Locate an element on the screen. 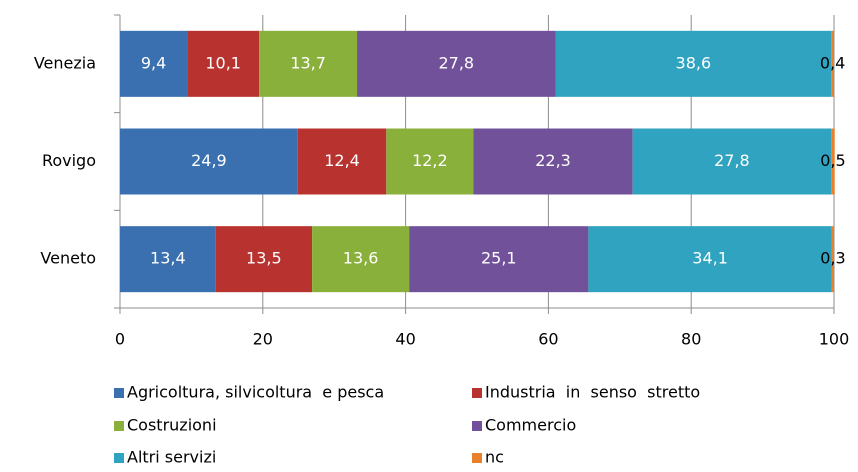  y-tick-label: Veneto is located at coordinates (68, 258).